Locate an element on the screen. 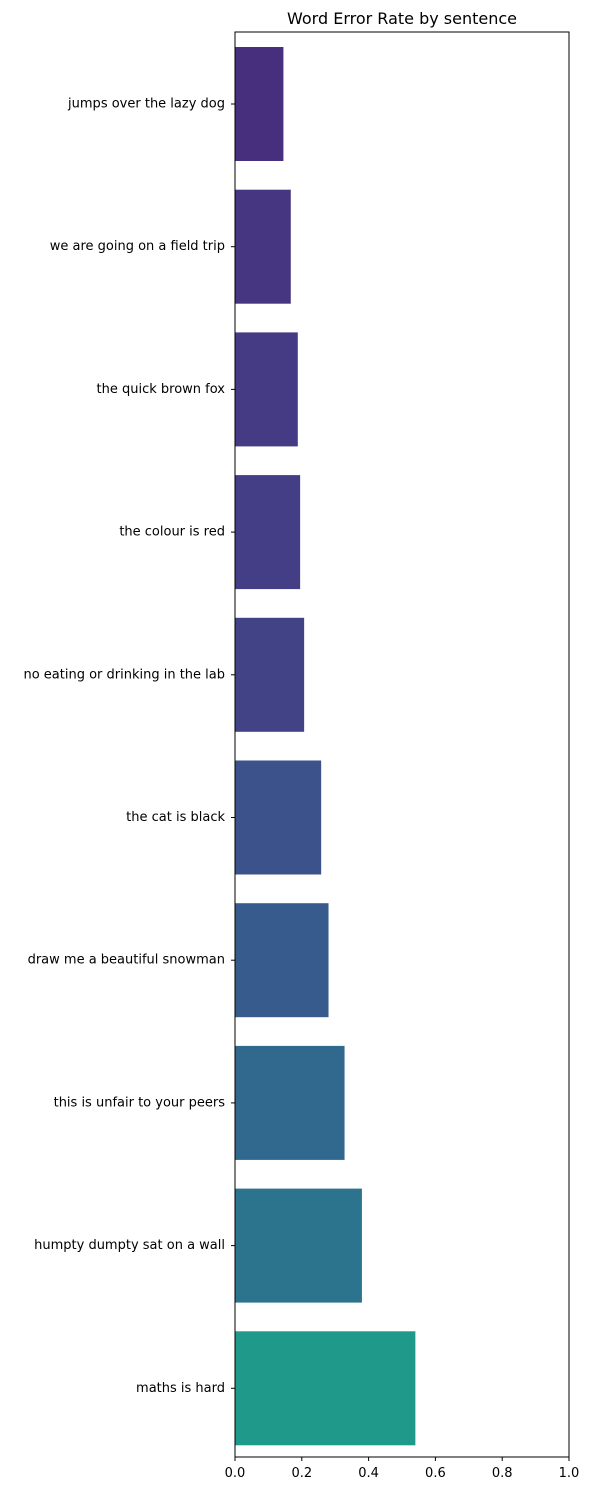  y-tick-label: no eating or drinking in the lab is located at coordinates (124, 674).